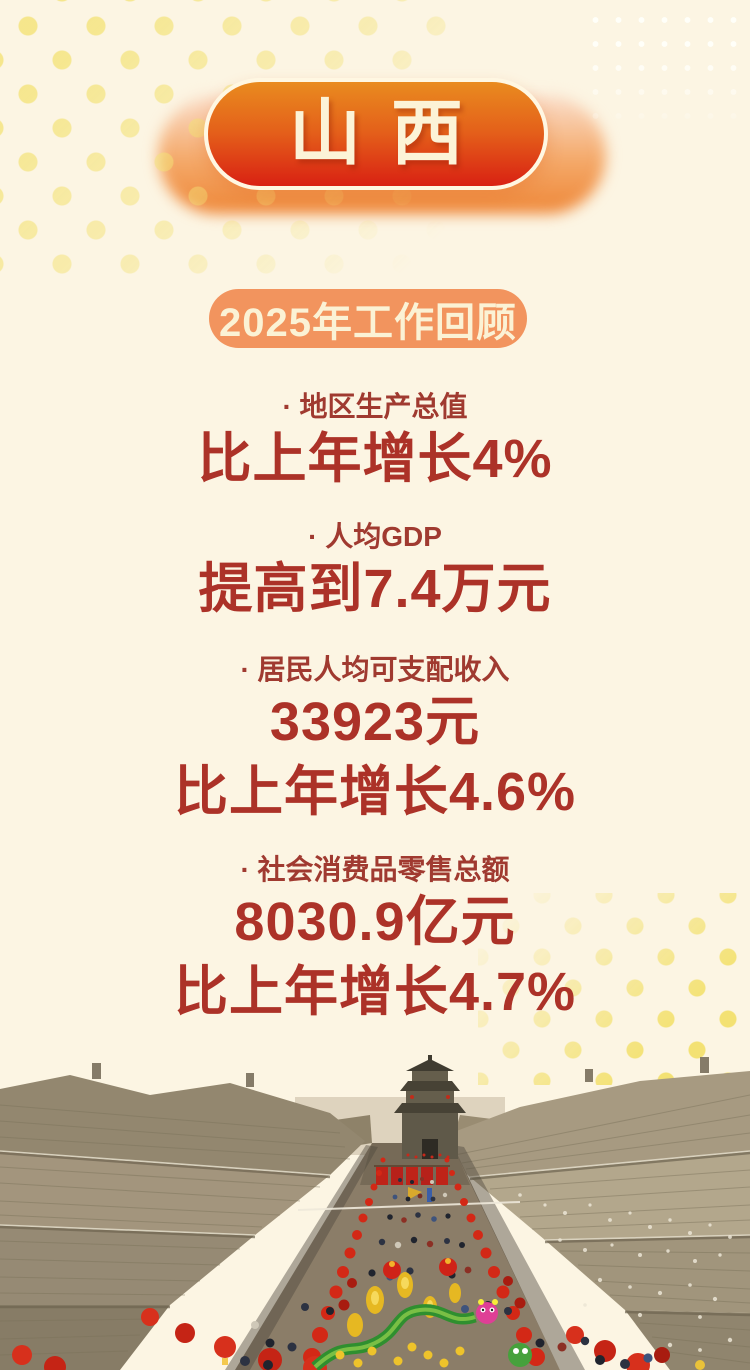  I want to click on stat-value: 比上年增长4%, so click(375, 459).